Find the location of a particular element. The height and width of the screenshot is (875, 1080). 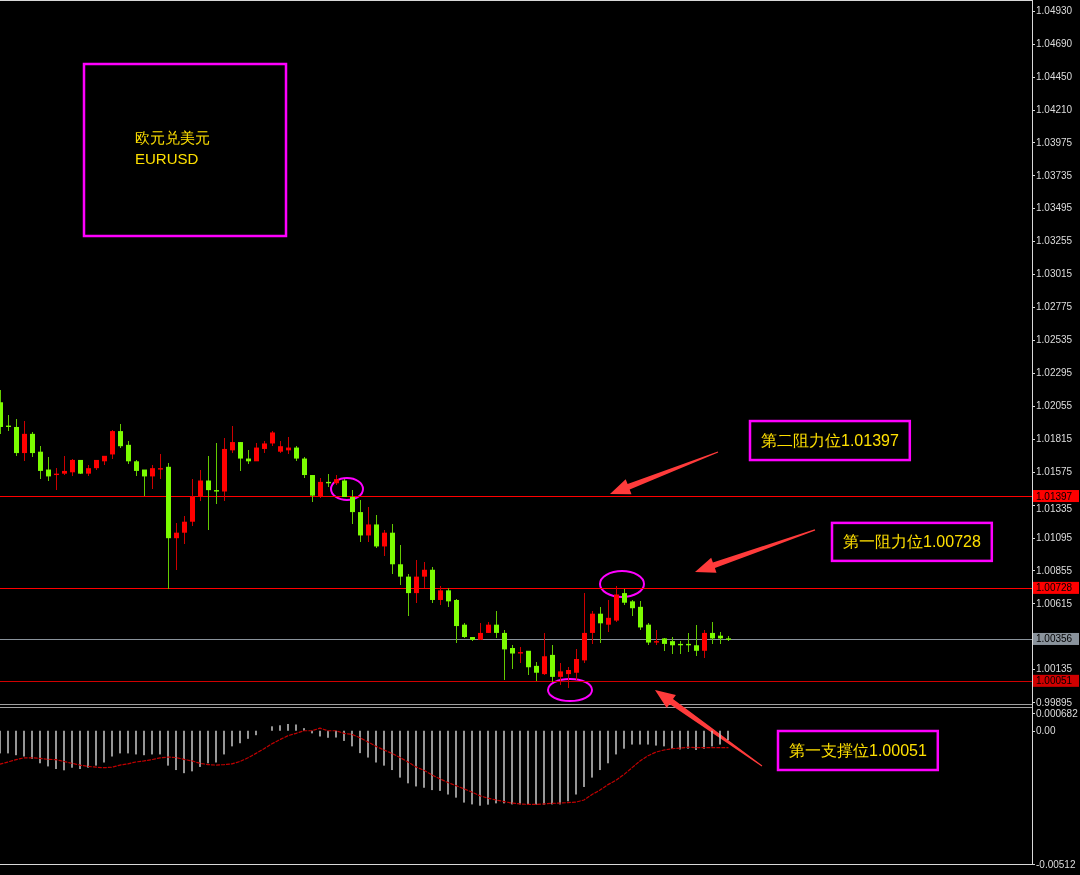

ref-line-label: 1.01397 is located at coordinates (1054, 496).